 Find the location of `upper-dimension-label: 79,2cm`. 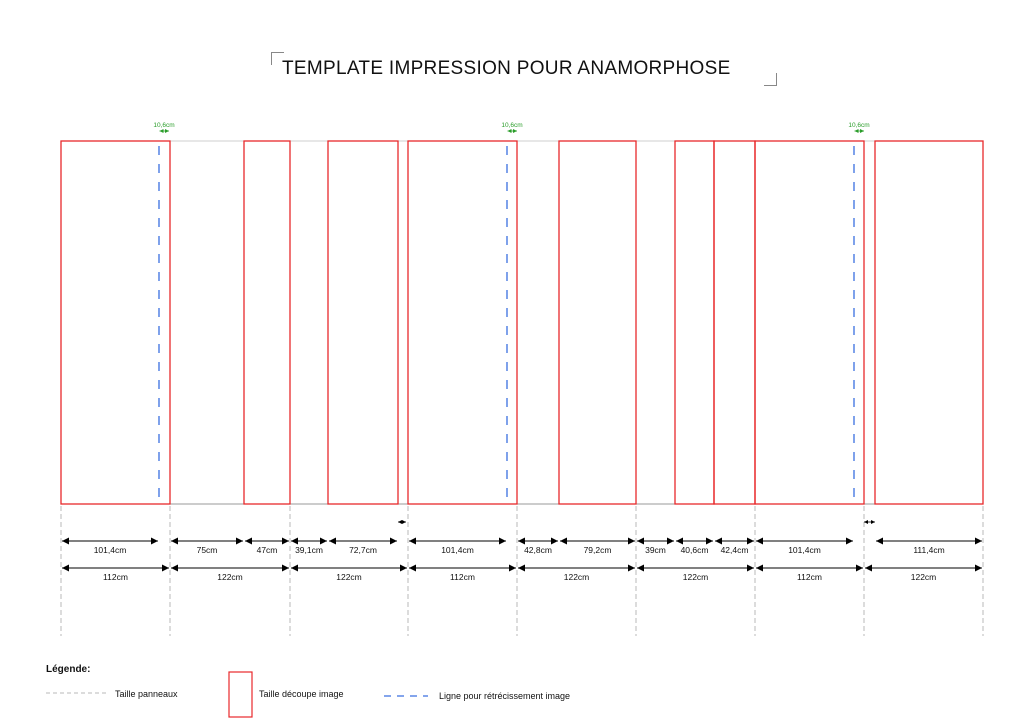

upper-dimension-label: 79,2cm is located at coordinates (598, 550).